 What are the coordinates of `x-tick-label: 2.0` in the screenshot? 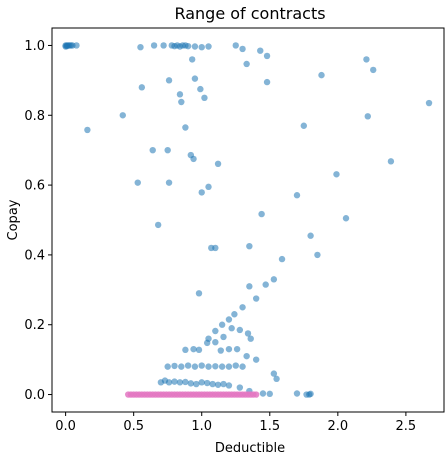 It's located at (337, 426).